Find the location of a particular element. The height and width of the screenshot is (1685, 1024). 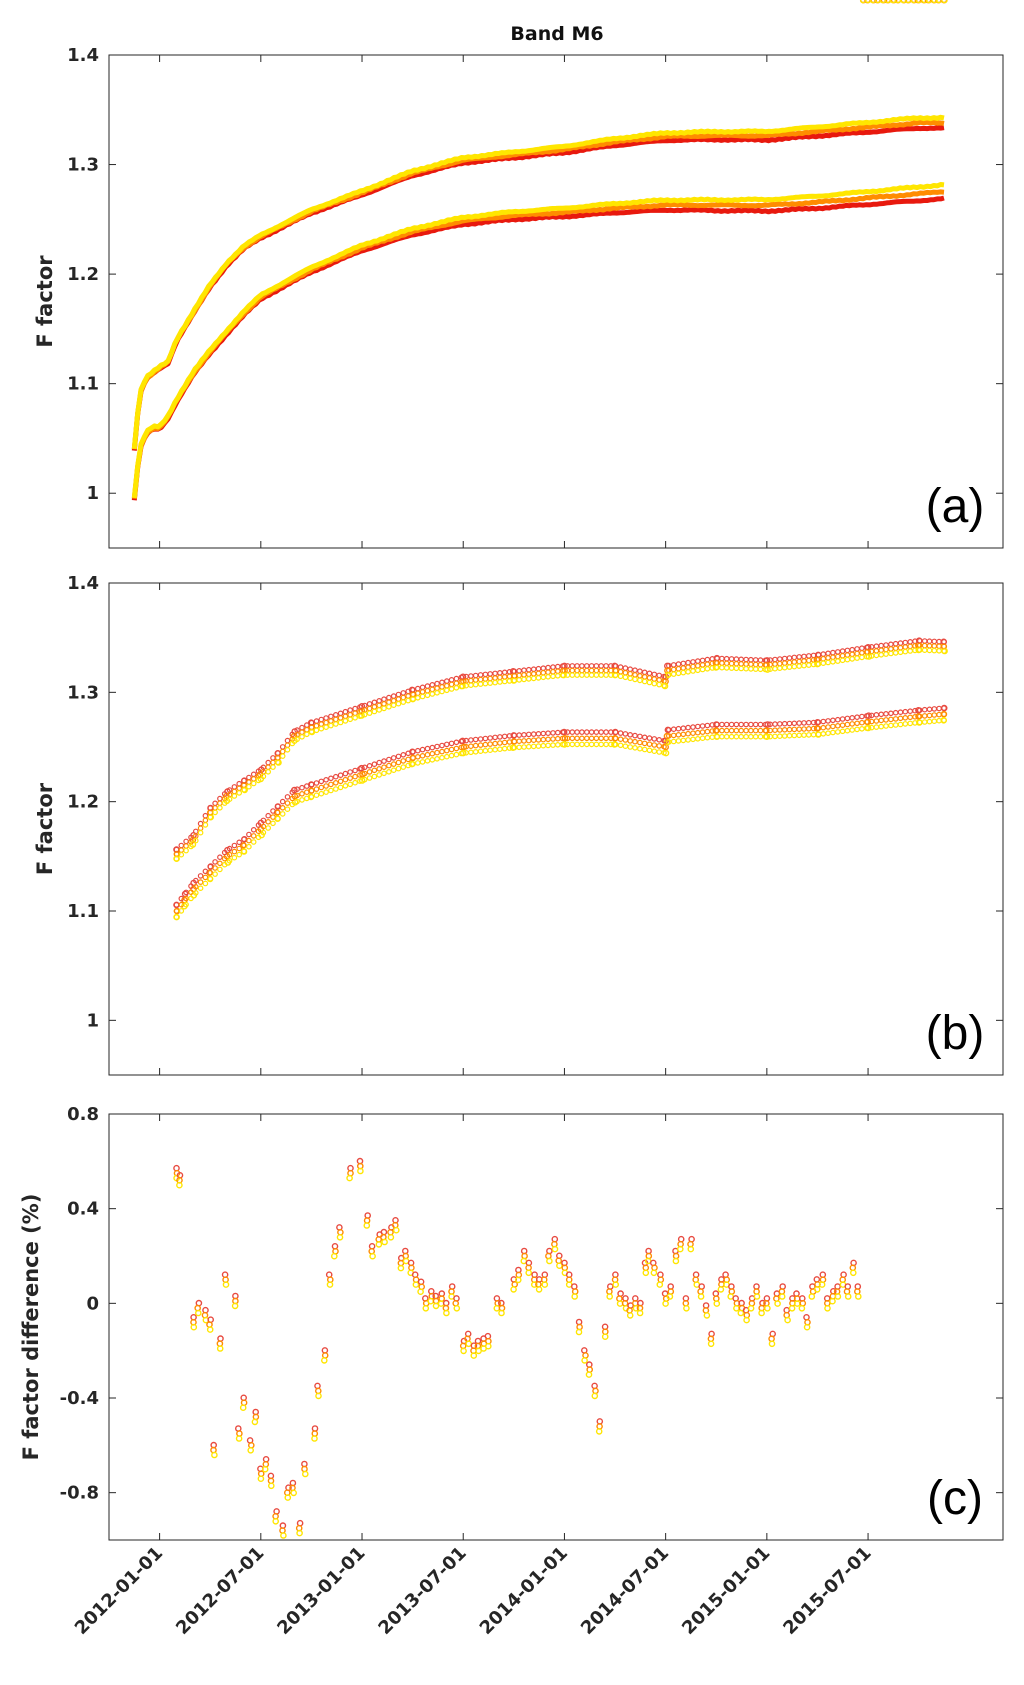

series-group is located at coordinates (560, 779).